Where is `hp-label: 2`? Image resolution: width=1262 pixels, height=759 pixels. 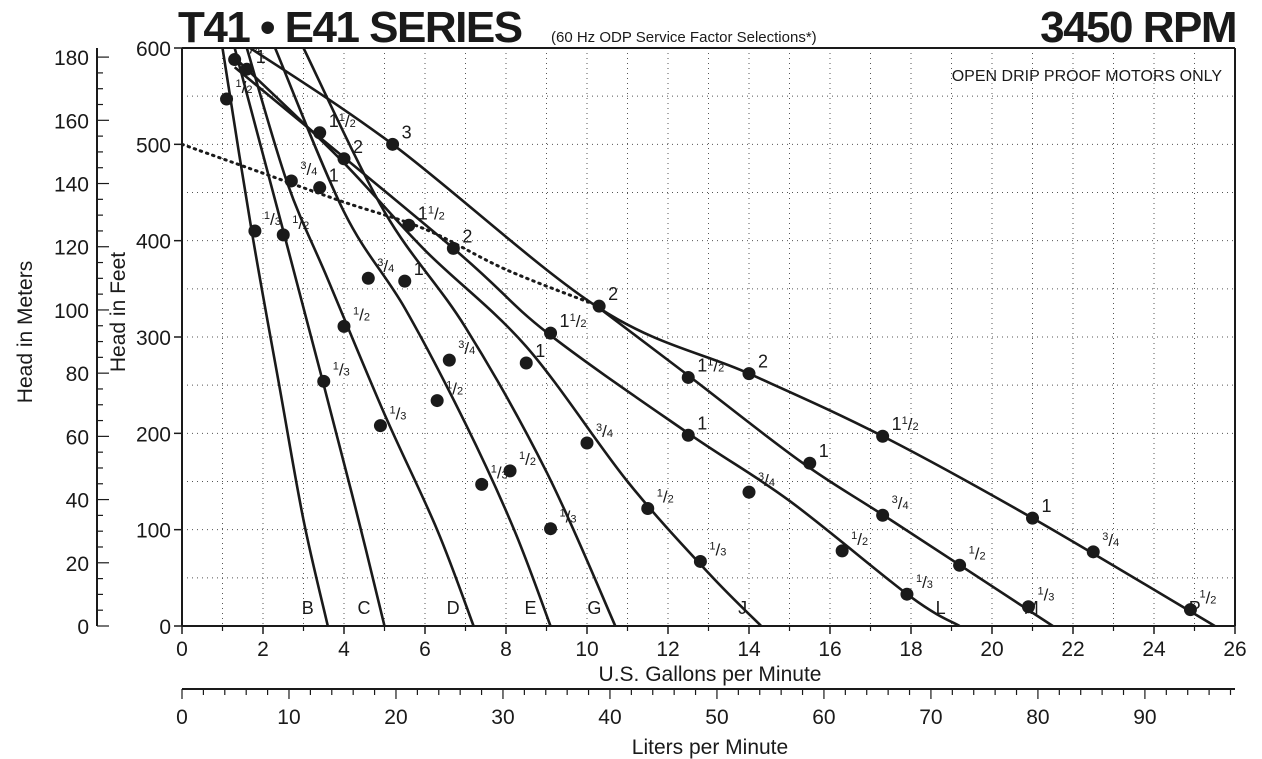
hp-label: 2 is located at coordinates (358, 147).